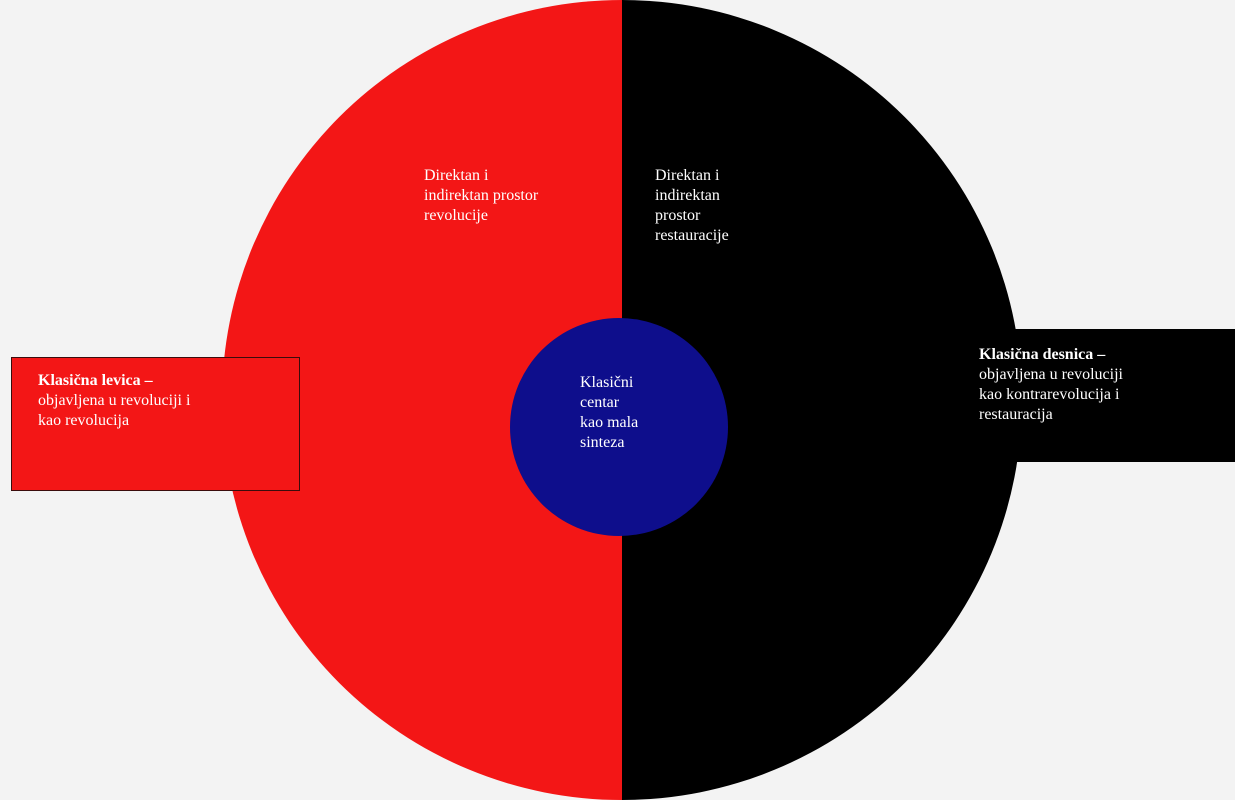  I want to click on right-half-label-line: restauracije, so click(692, 235).